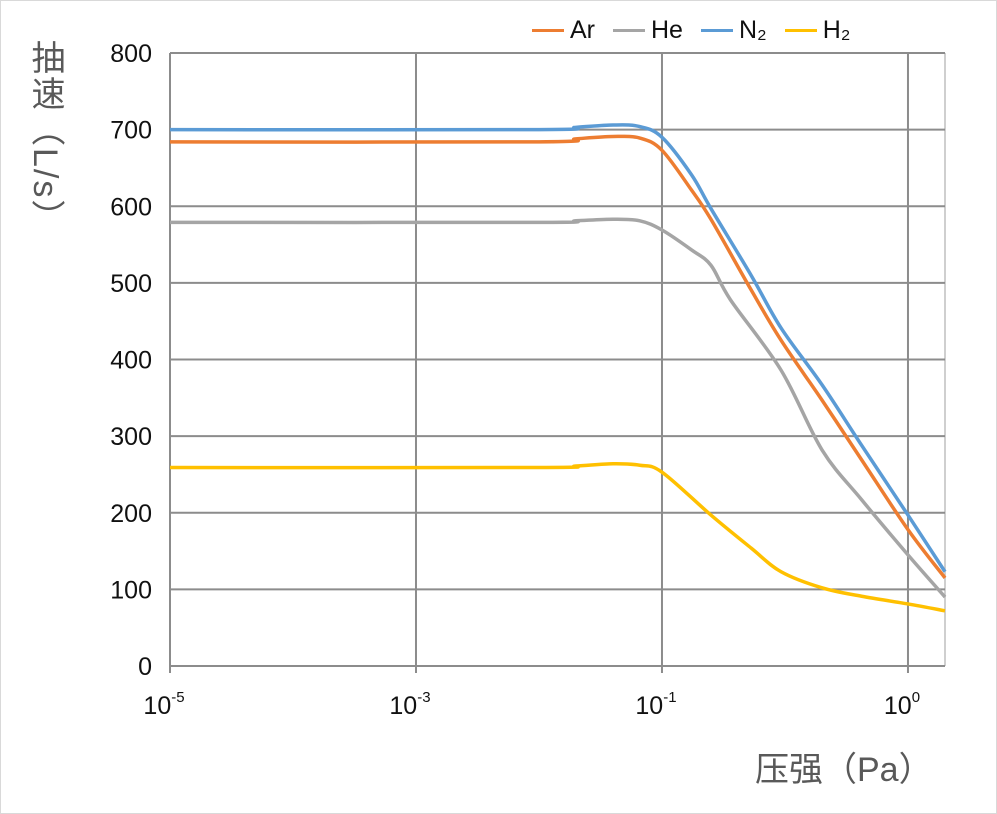  I want to click on x-tick-label: 10⁻⁵, so click(163, 704).